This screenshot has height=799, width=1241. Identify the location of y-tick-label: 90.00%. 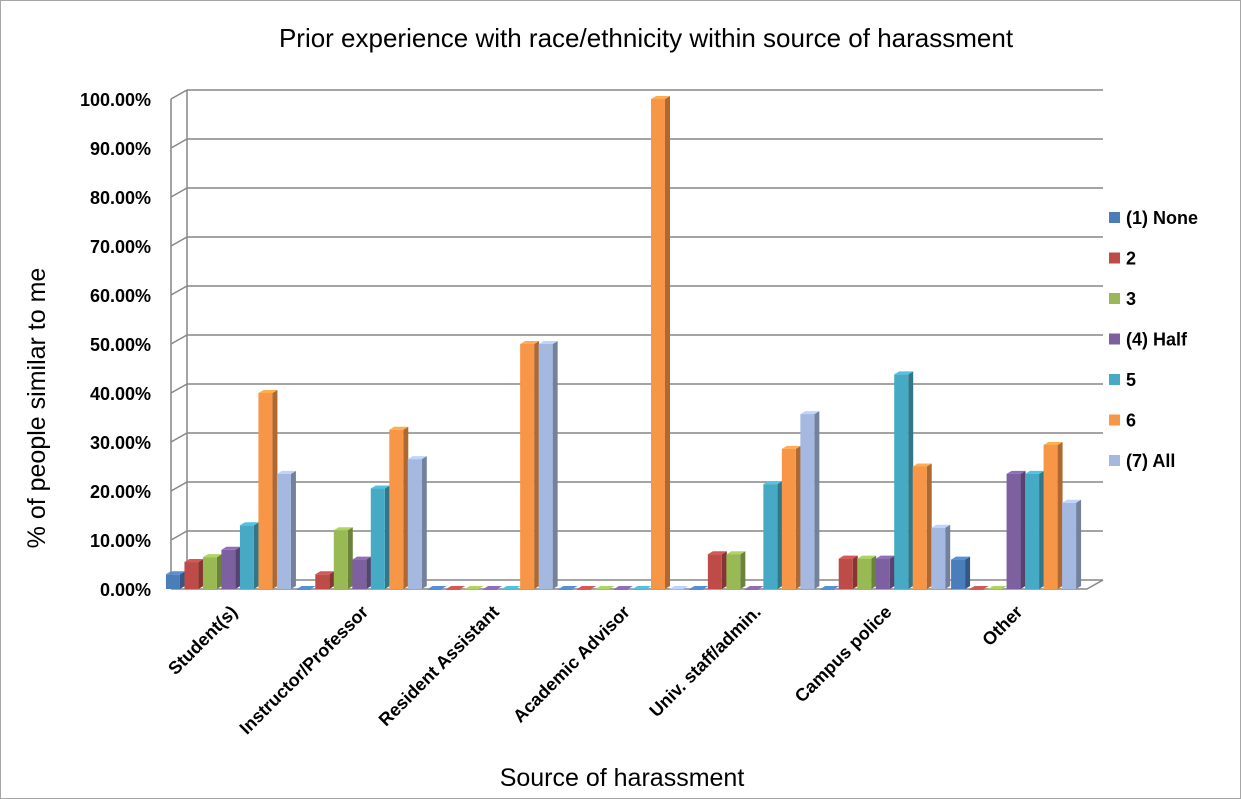
(120, 149).